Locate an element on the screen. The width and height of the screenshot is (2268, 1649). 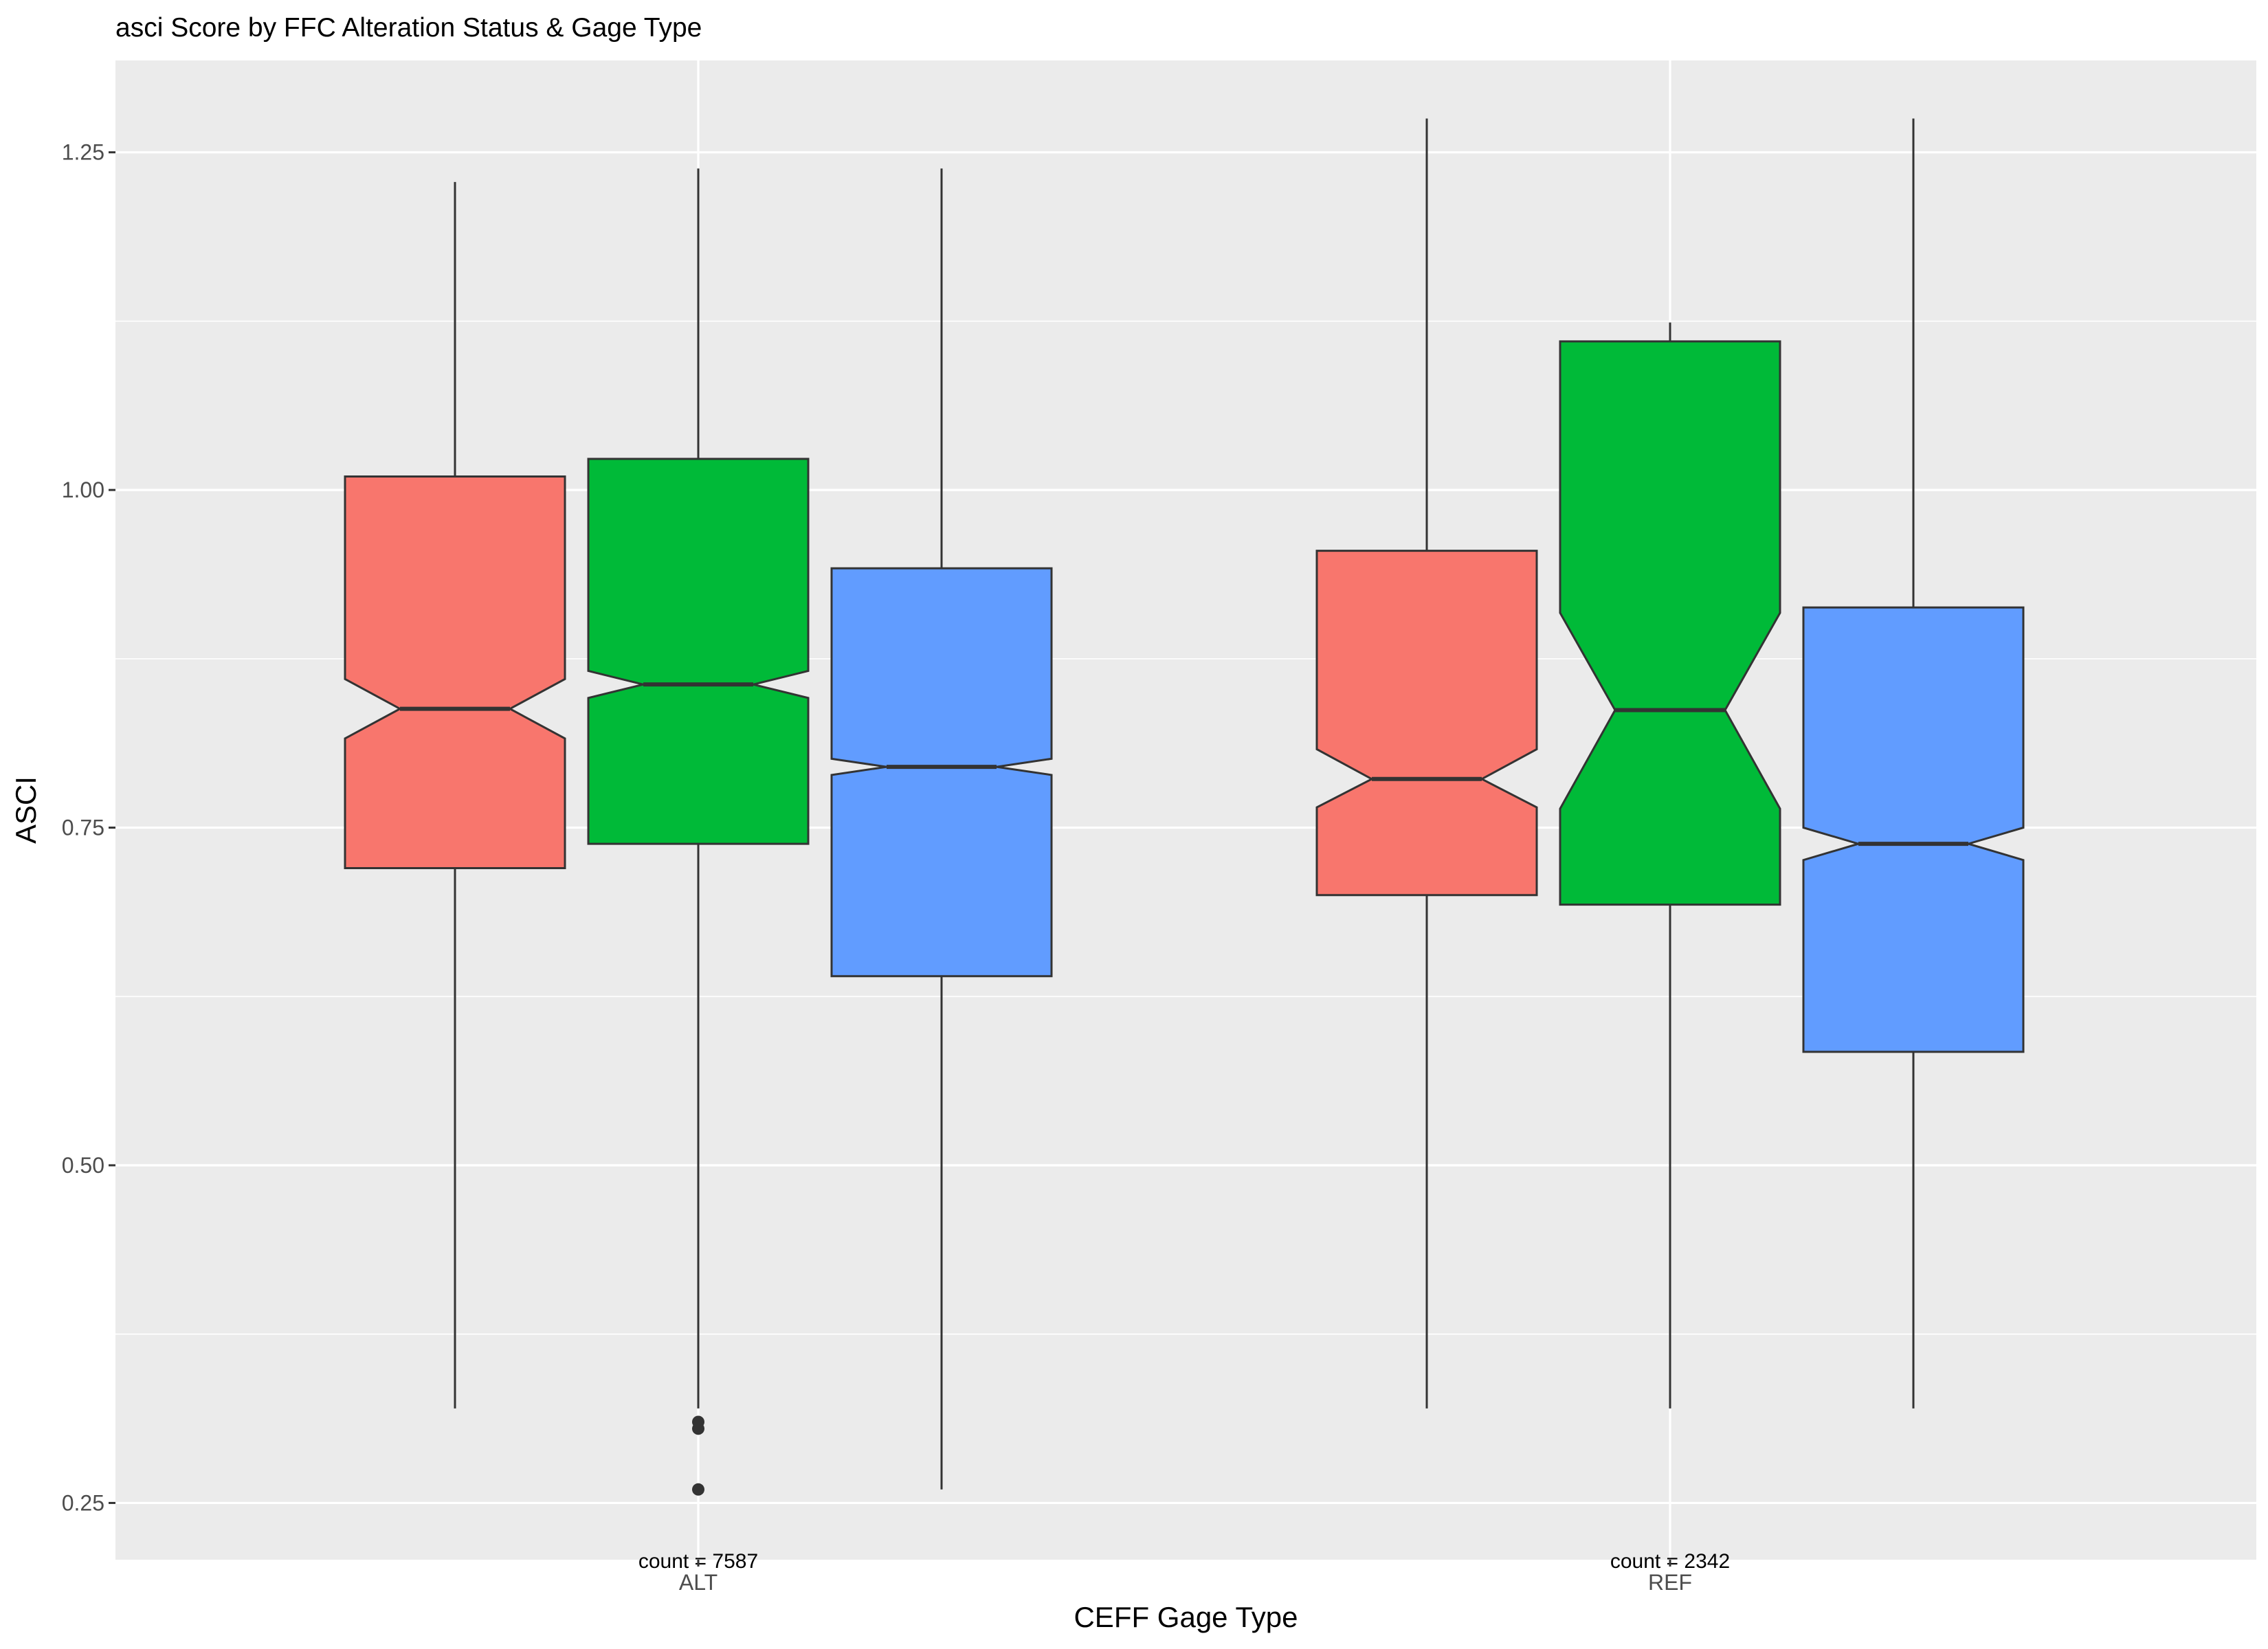
y-tick-label: 1.00 is located at coordinates (83, 490).